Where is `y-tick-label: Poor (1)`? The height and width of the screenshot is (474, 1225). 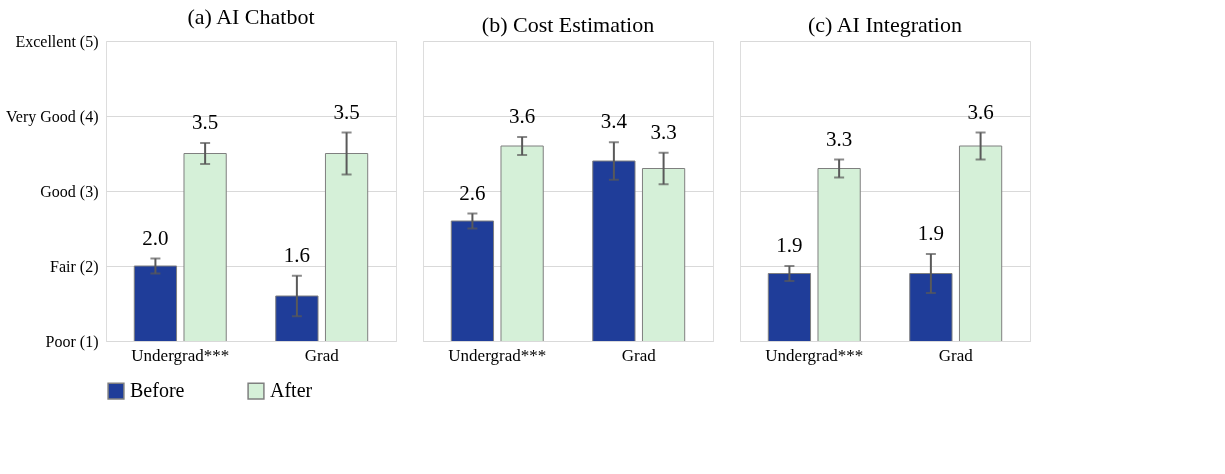
y-tick-label: Poor (1) is located at coordinates (72, 341).